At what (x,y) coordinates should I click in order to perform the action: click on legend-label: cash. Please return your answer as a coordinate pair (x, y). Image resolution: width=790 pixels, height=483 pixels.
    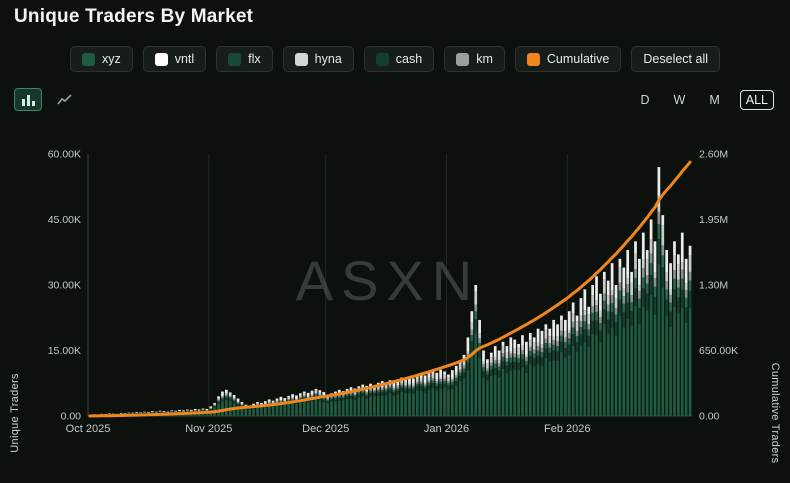
    Looking at the image, I should click on (409, 59).